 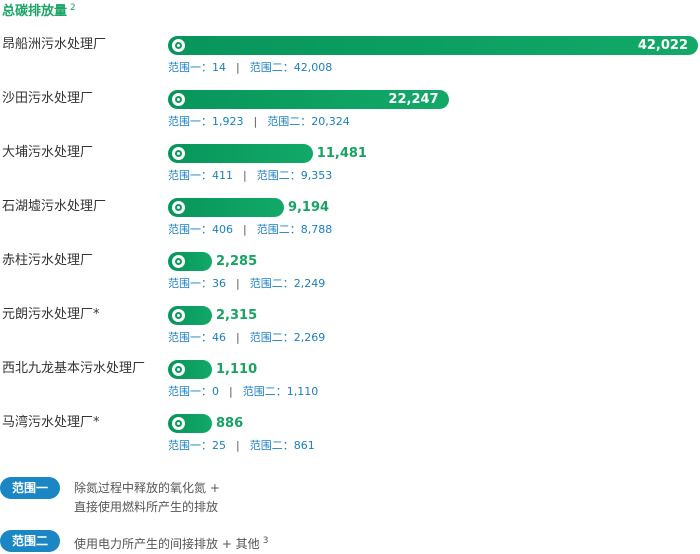 What do you see at coordinates (294, 229) in the screenshot?
I see `scope2-value: 范围二：8,788` at bounding box center [294, 229].